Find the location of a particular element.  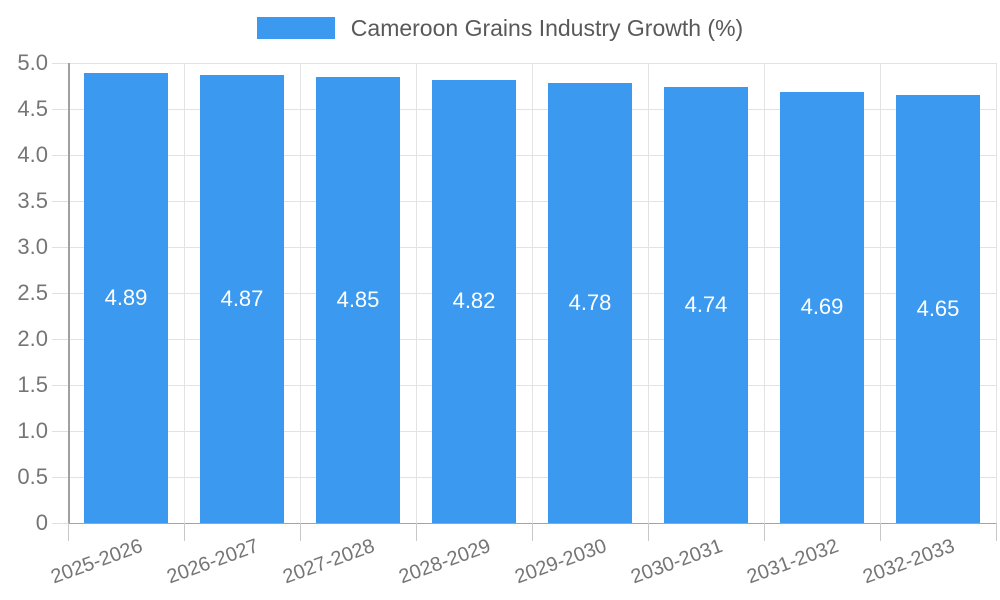

y-axis-tick-label: 2.5 is located at coordinates (32, 292).